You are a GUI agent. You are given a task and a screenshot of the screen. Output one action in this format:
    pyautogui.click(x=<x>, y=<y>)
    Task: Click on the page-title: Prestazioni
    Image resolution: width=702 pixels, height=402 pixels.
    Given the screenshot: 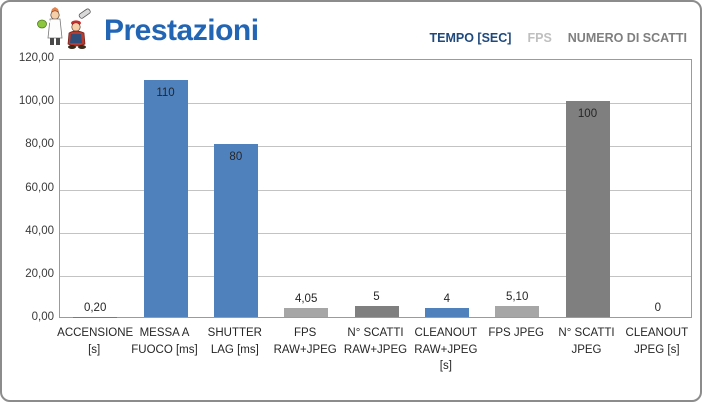 What is the action you would take?
    pyautogui.click(x=181, y=30)
    